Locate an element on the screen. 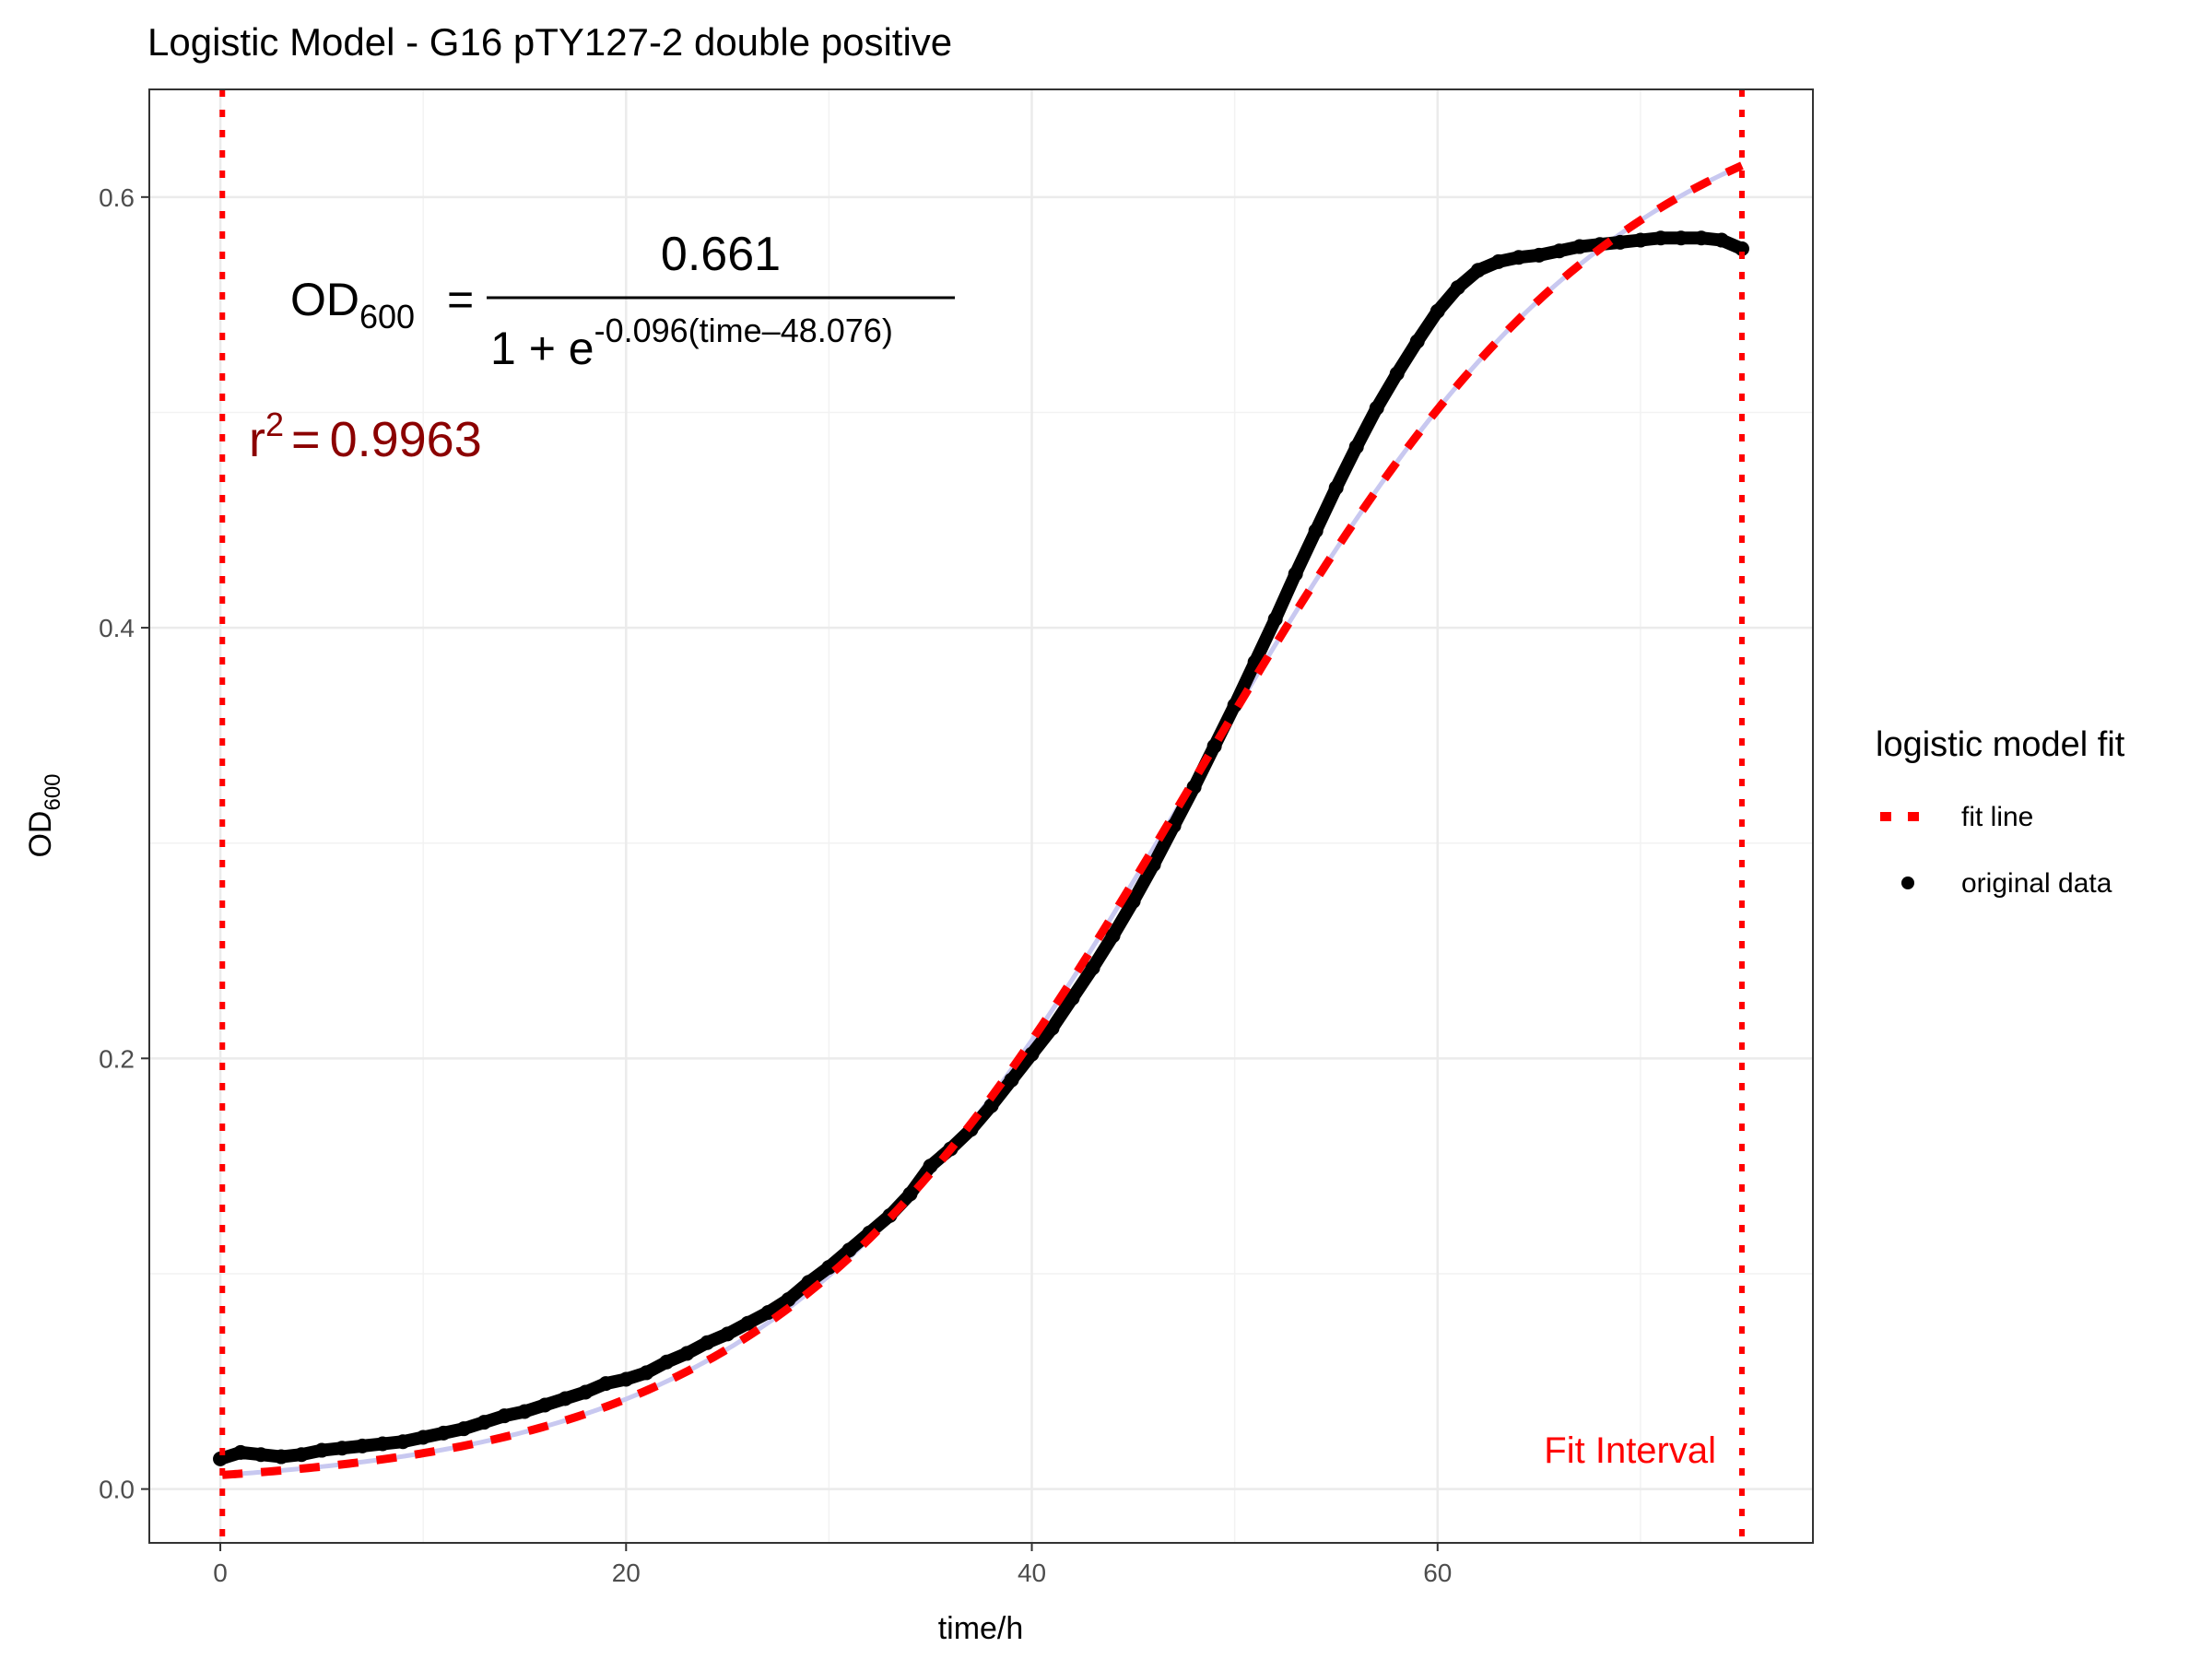 The height and width of the screenshot is (1659, 2212). x-tick-label: 40 is located at coordinates (1032, 1573).